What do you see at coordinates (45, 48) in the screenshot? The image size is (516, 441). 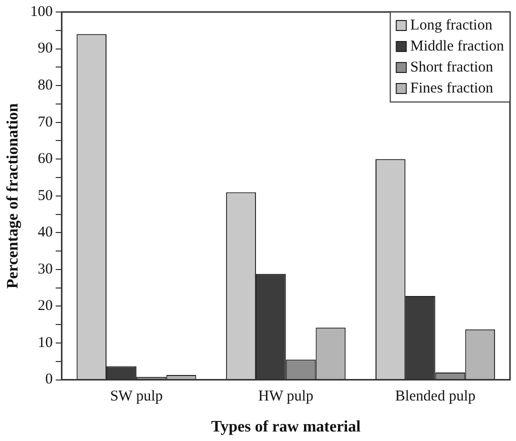 I see `y-tick-label: 90` at bounding box center [45, 48].